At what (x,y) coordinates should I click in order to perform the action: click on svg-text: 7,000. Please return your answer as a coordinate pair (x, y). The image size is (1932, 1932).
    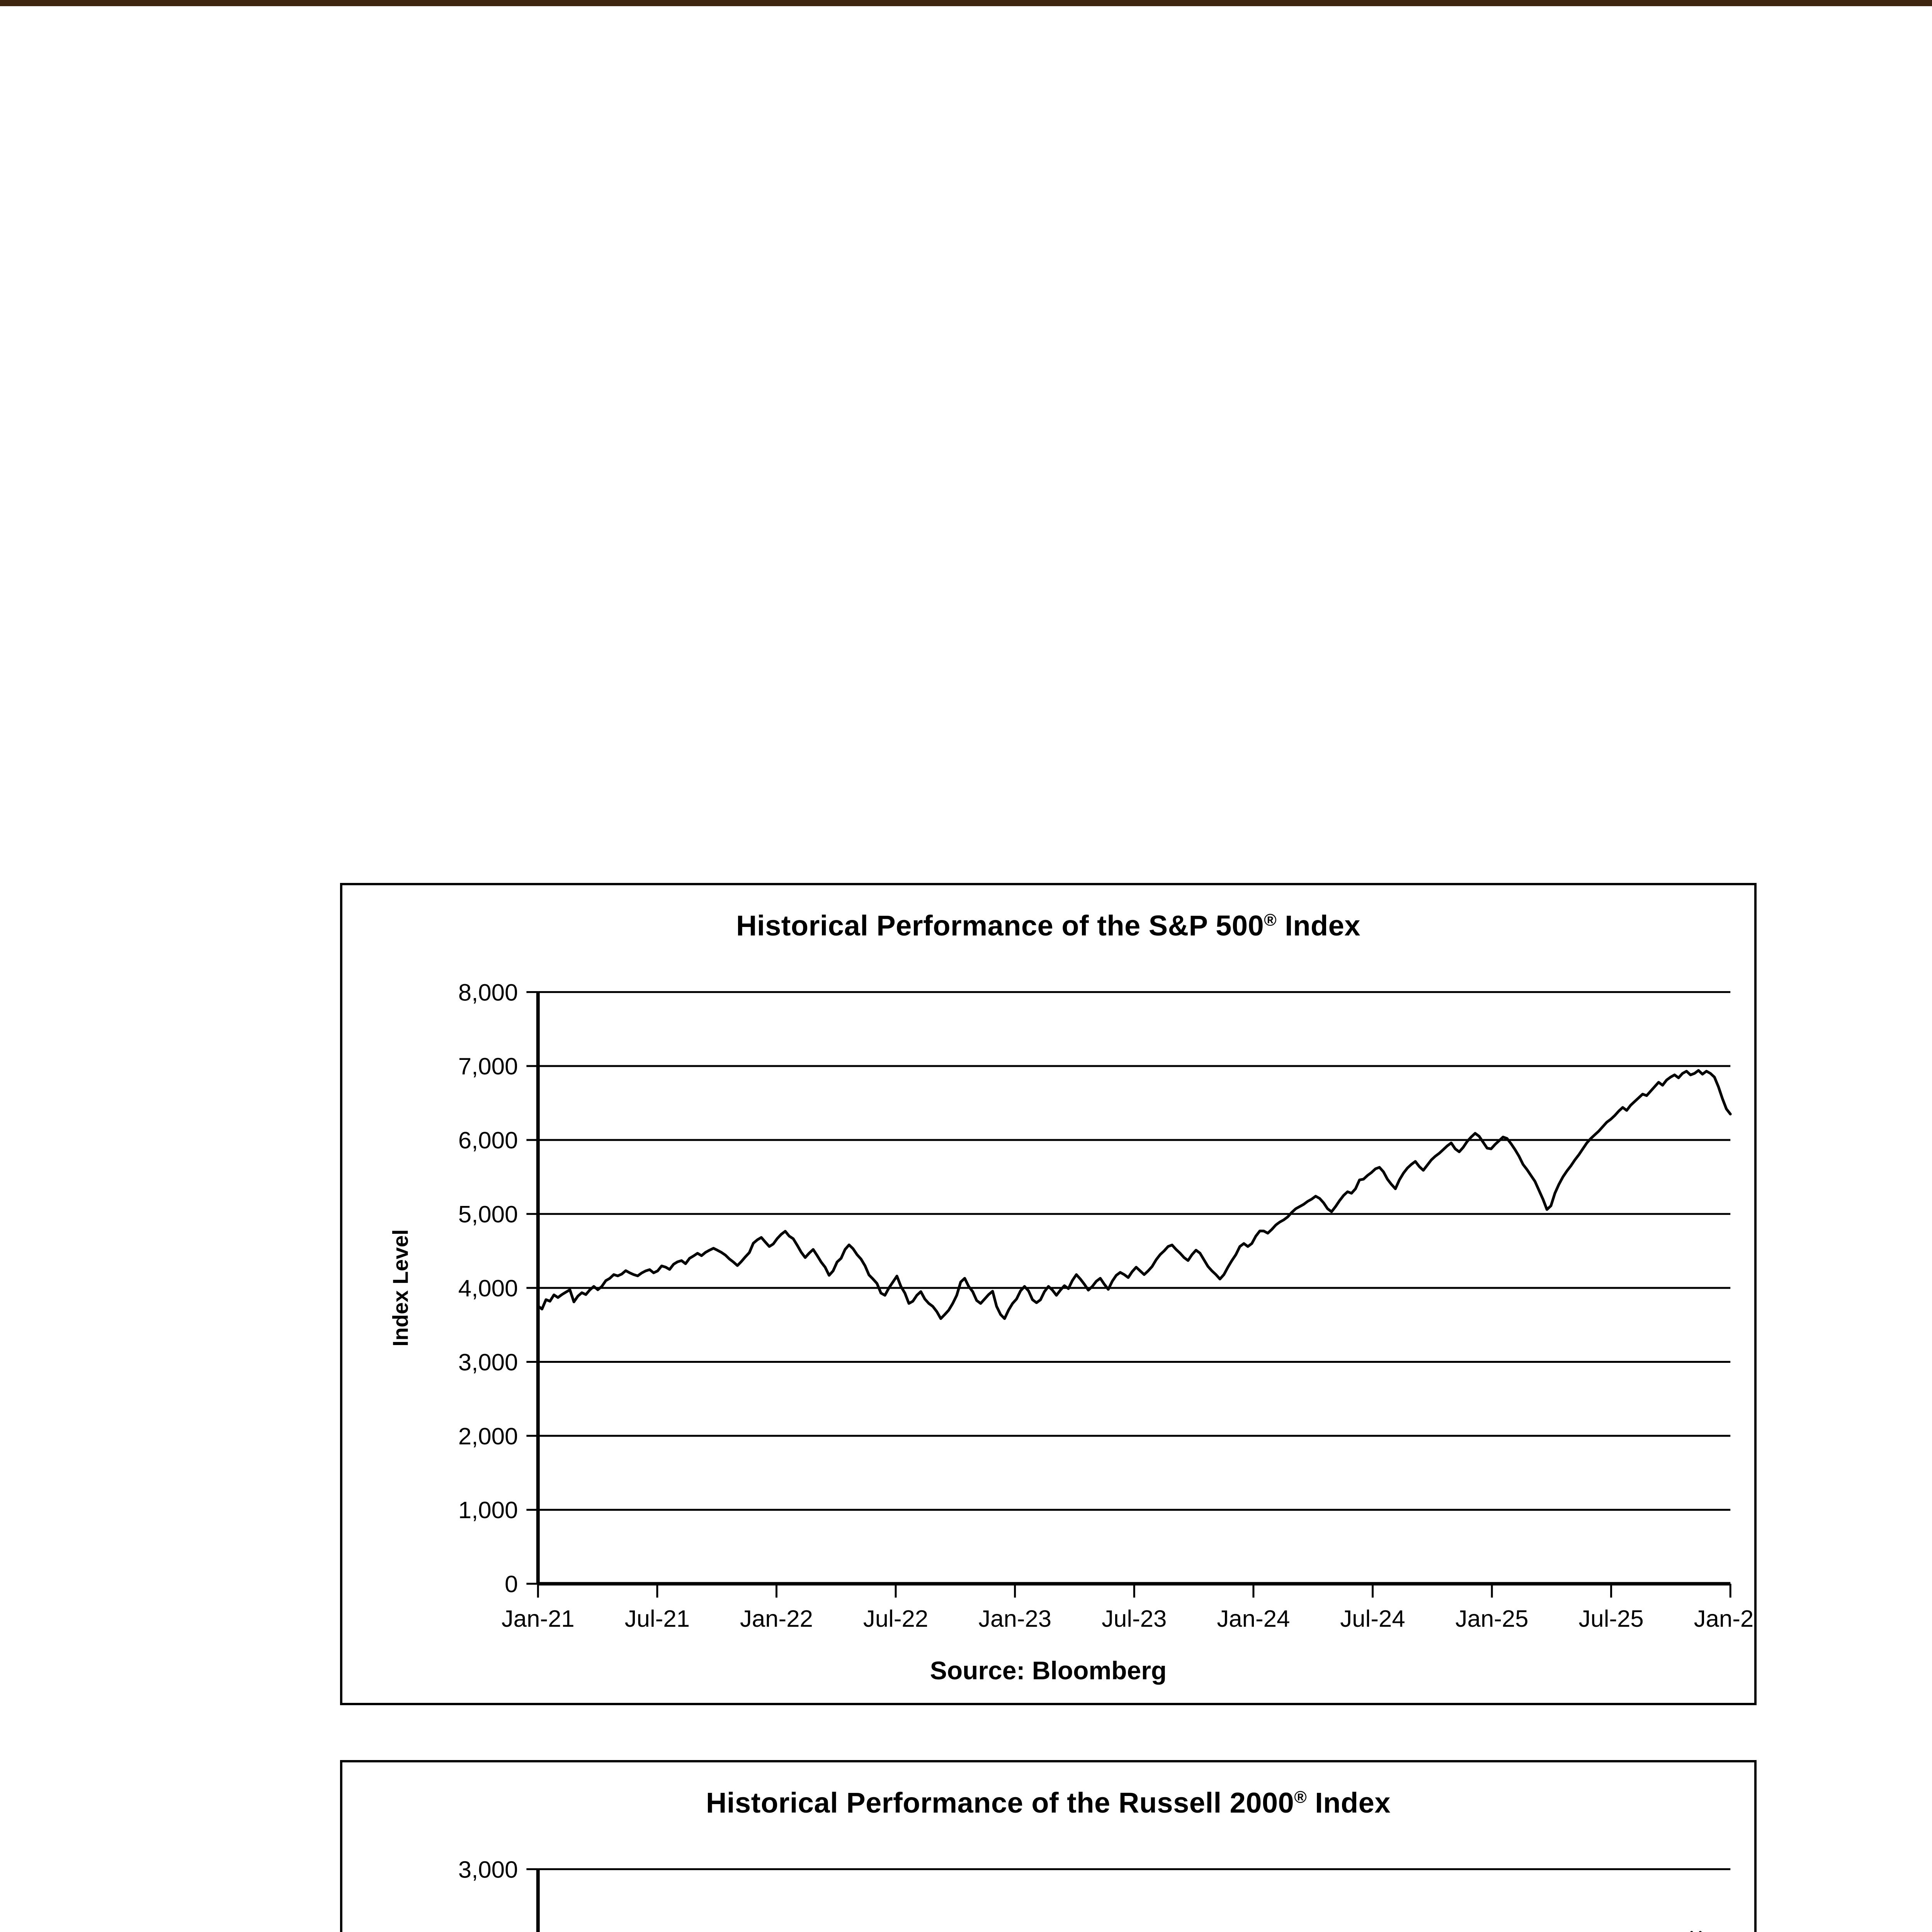
    Looking at the image, I should click on (488, 1066).